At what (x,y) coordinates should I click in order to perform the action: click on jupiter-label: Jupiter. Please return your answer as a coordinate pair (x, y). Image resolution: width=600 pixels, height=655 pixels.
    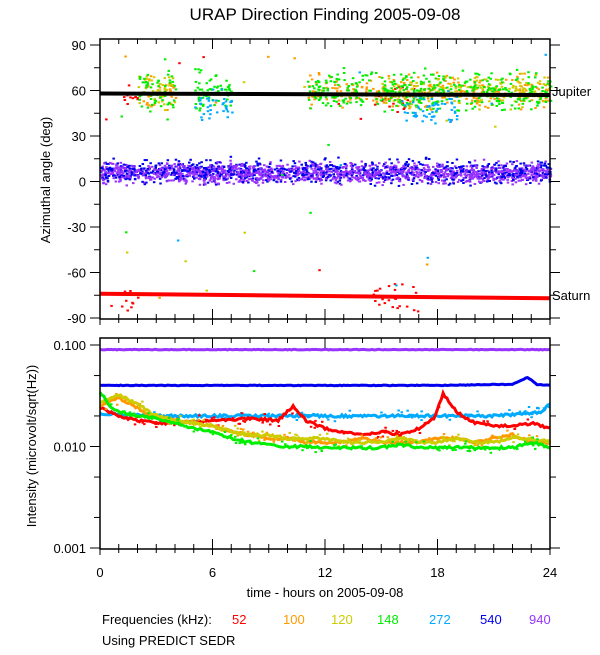
    Looking at the image, I should click on (572, 91).